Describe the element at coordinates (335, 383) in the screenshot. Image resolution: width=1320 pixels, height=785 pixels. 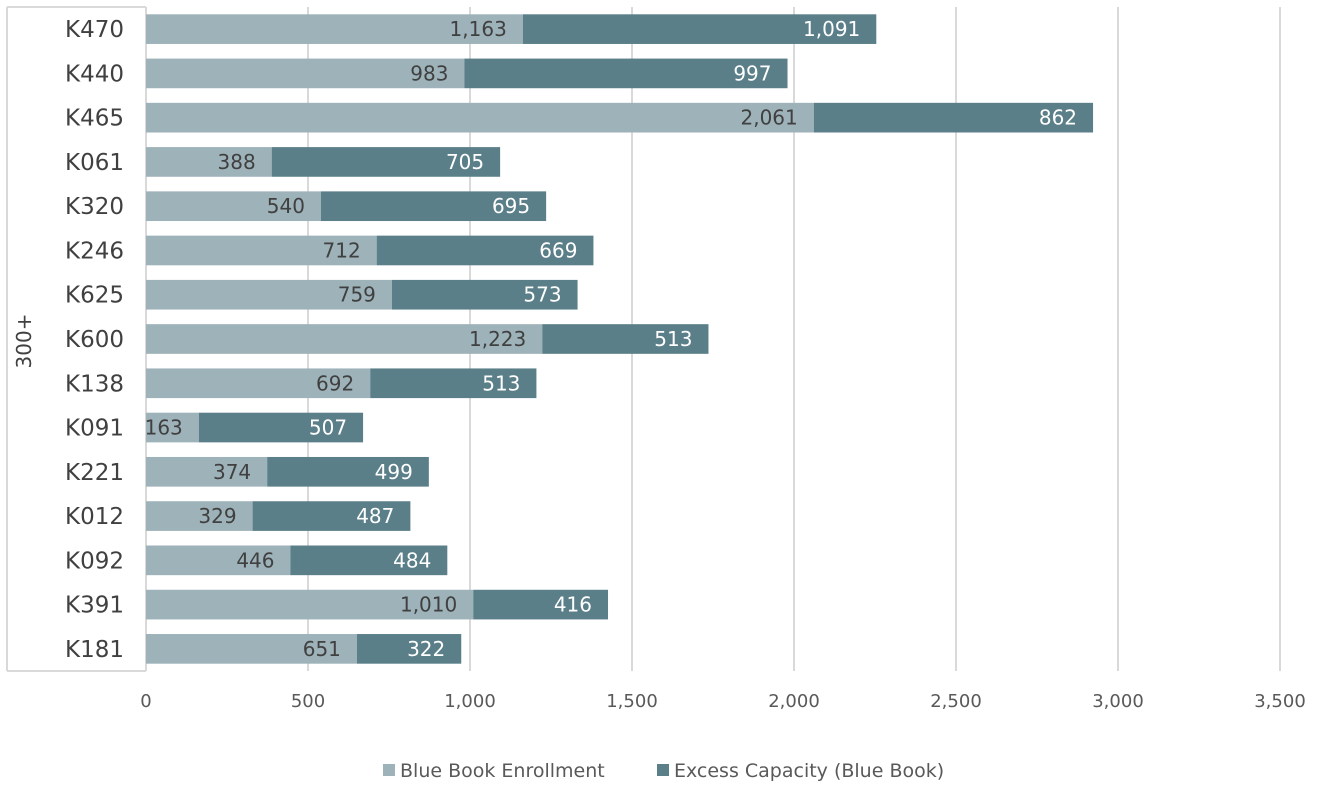
I see `data-label: 692` at that location.